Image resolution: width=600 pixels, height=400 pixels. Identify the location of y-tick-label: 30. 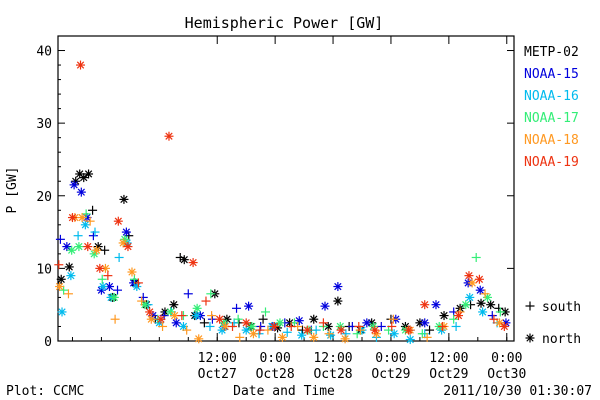
(44, 124).